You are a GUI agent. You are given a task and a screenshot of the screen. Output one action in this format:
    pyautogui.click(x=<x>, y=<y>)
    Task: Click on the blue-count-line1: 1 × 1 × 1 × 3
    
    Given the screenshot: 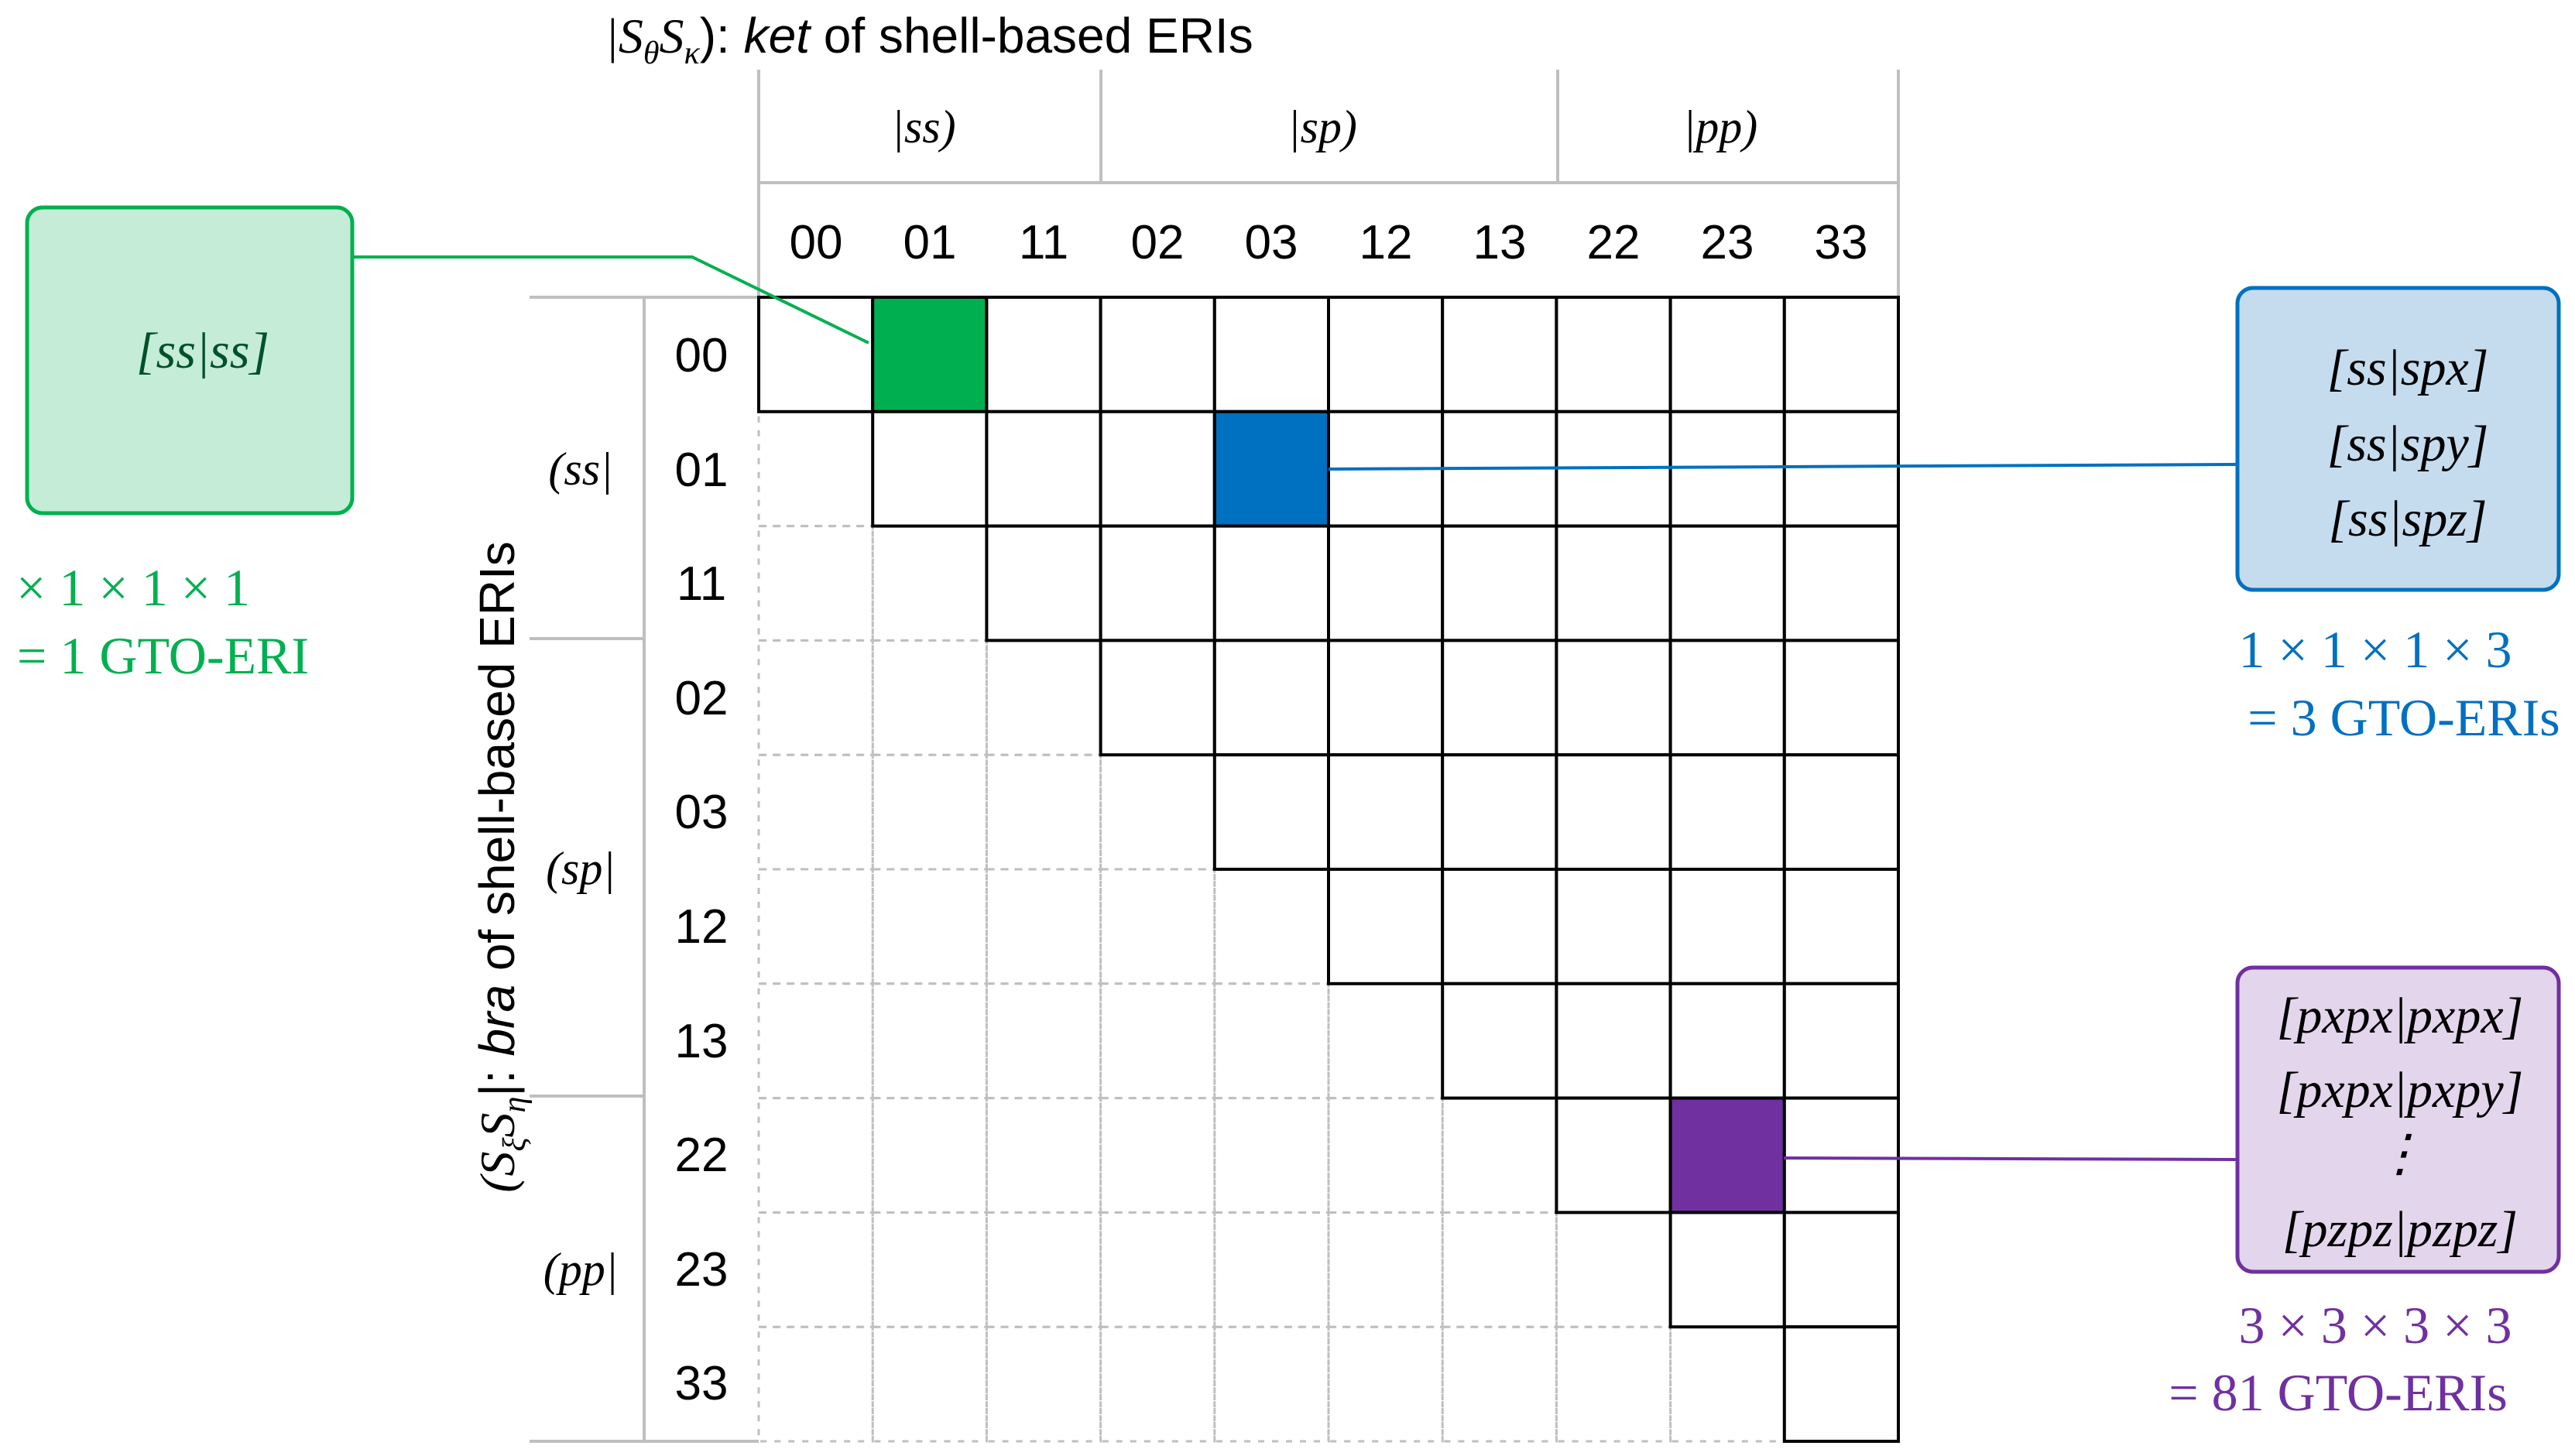 What is the action you would take?
    pyautogui.click(x=2375, y=649)
    